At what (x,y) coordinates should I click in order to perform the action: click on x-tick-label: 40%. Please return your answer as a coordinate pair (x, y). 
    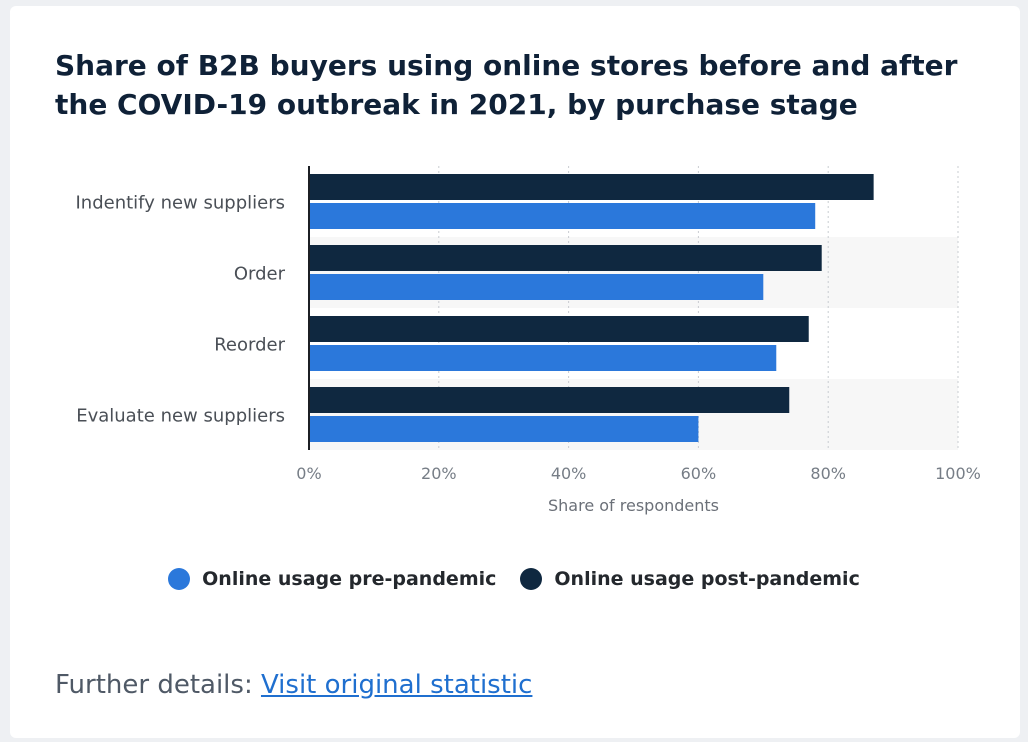
    Looking at the image, I should click on (569, 473).